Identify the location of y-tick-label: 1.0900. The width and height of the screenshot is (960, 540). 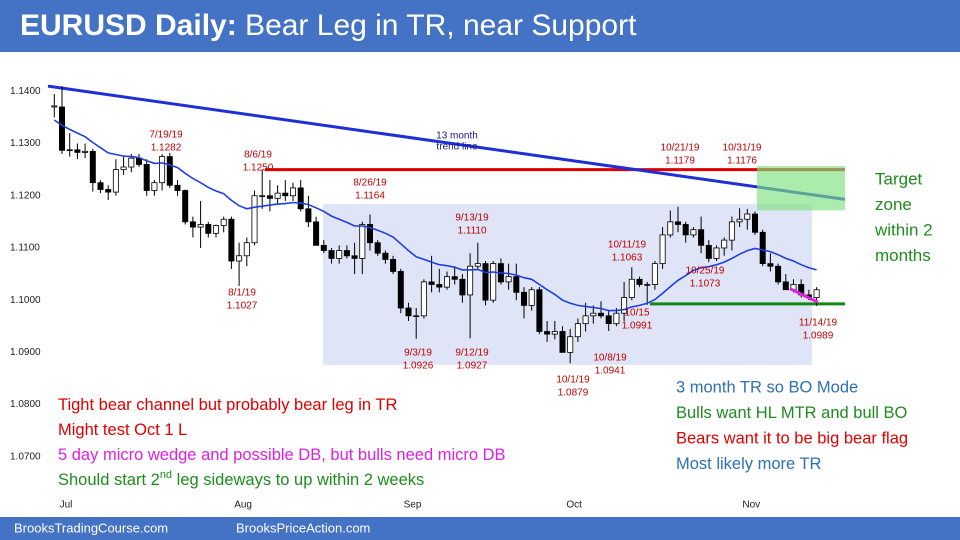
(25, 352).